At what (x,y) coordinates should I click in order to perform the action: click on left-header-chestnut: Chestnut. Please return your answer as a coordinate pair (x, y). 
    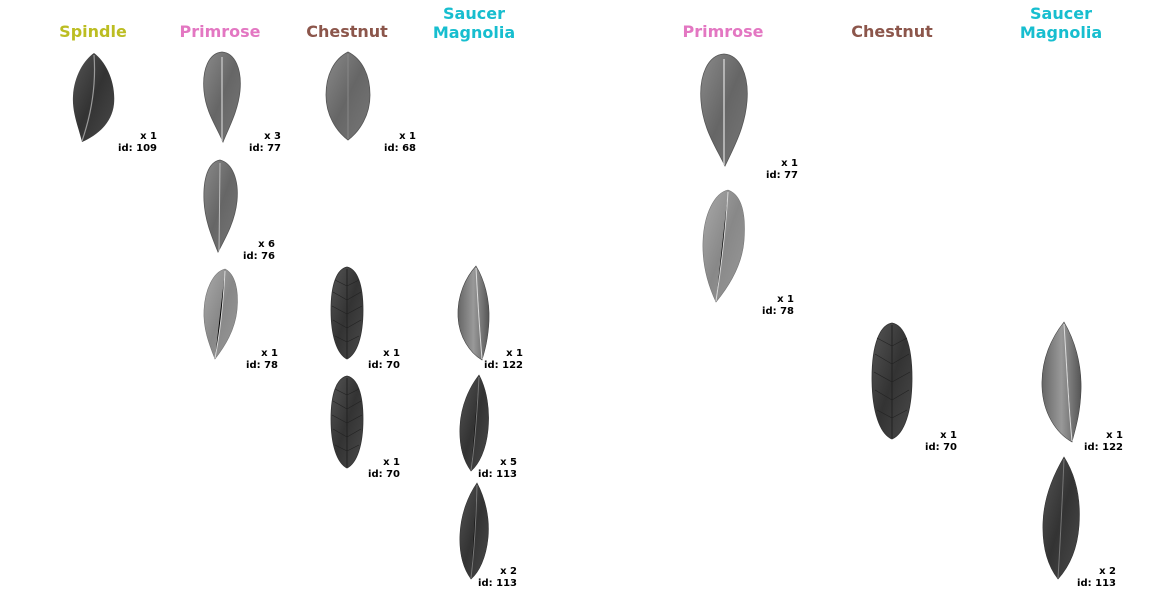
    Looking at the image, I should click on (347, 31).